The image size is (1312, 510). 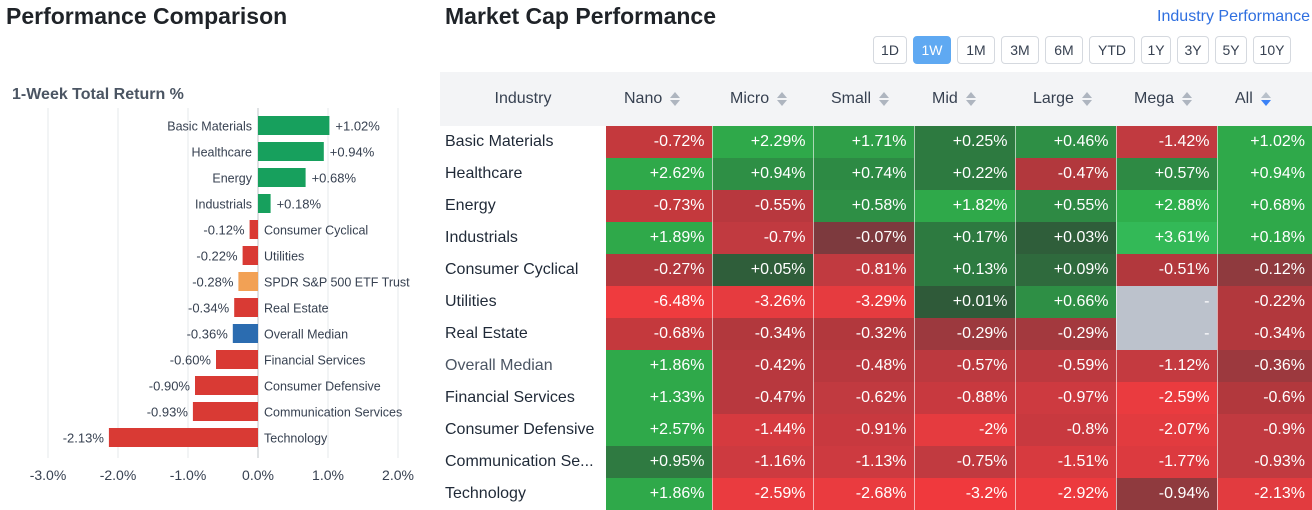 I want to click on value-cell-nano: -0.68%, so click(x=659, y=334).